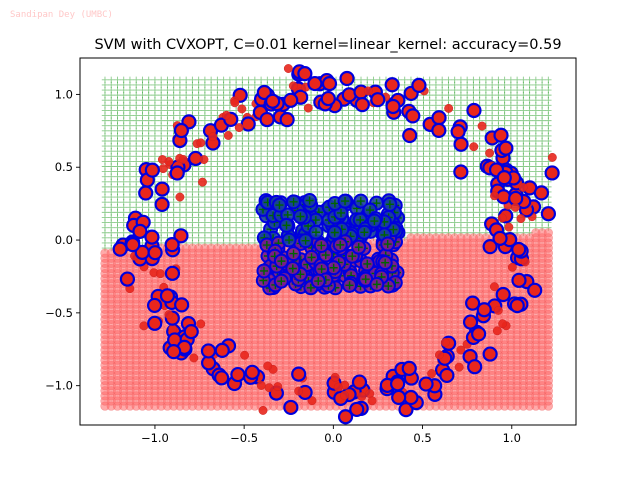 The width and height of the screenshot is (640, 480). What do you see at coordinates (548, 233) in the screenshot?
I see `region-circle-mark` at bounding box center [548, 233].